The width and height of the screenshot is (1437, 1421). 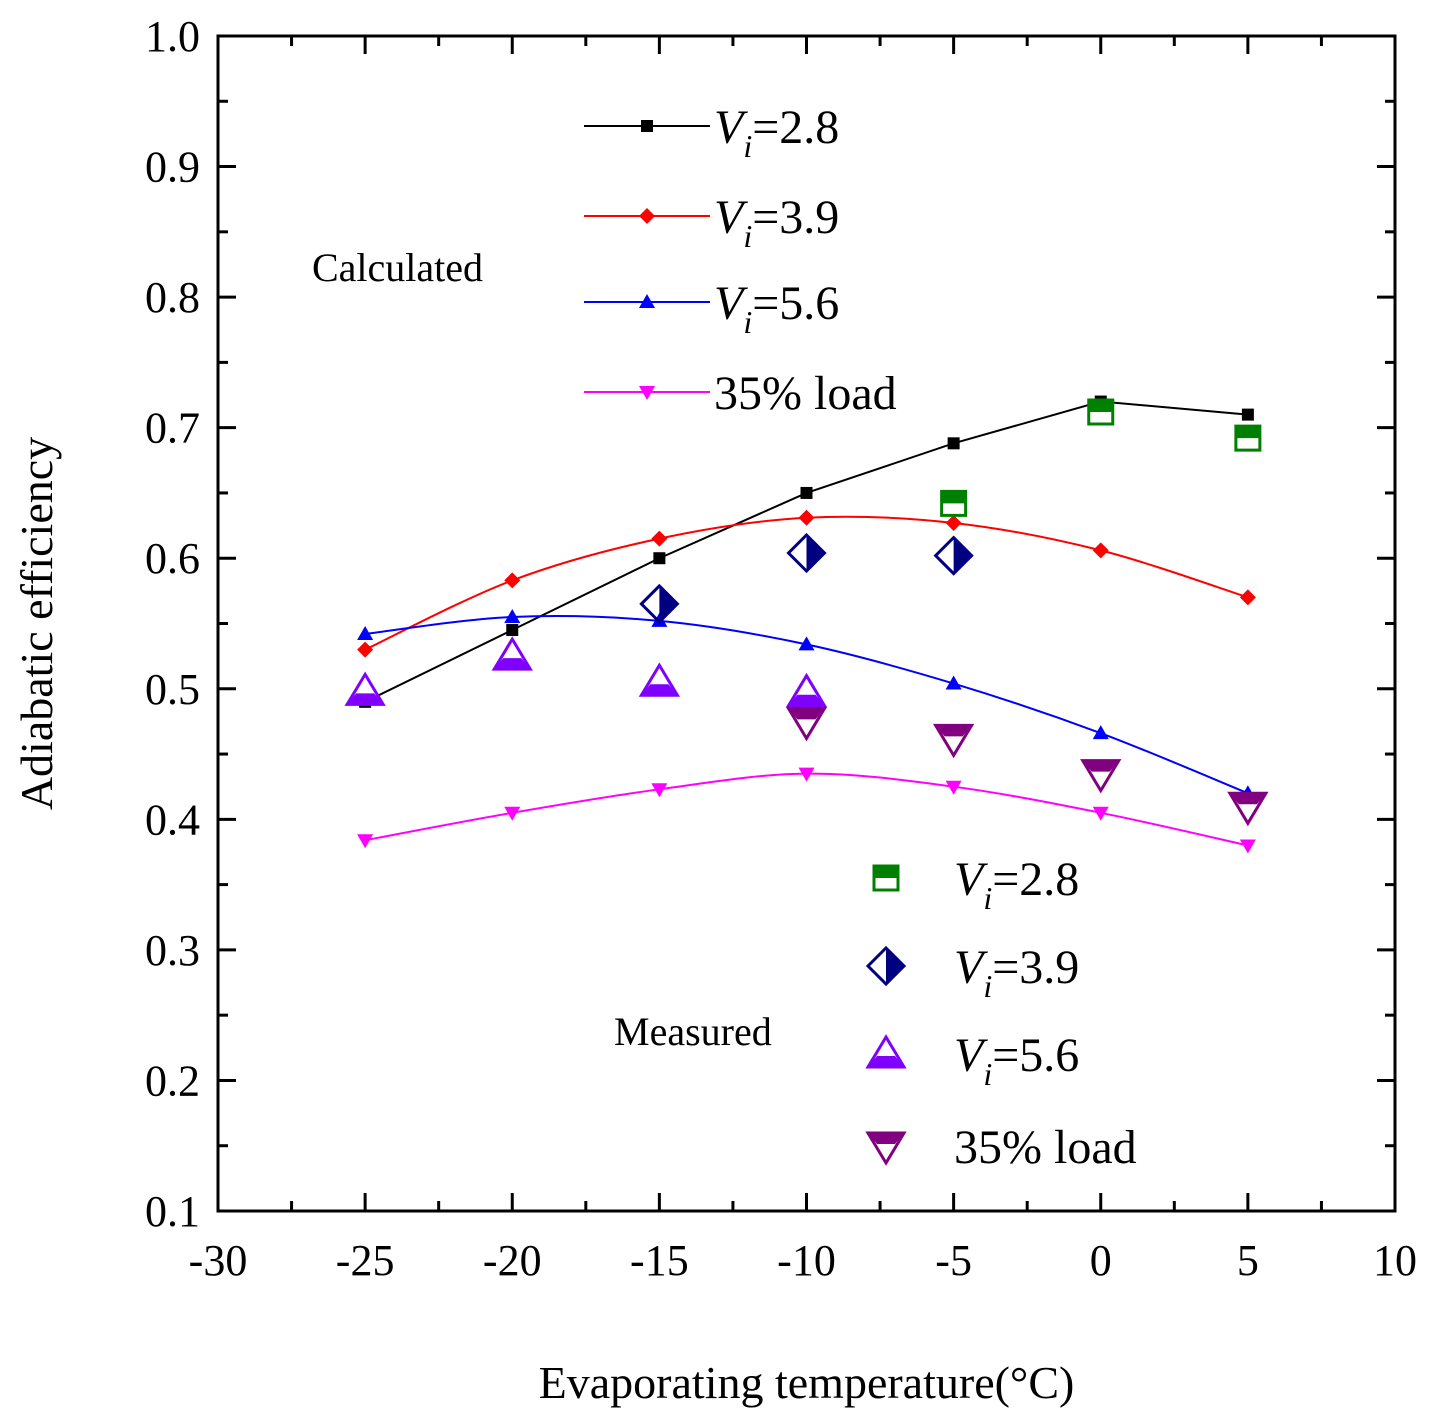 I want to click on legend-measured-item-1: Vi=3.9, so click(x=972, y=972).